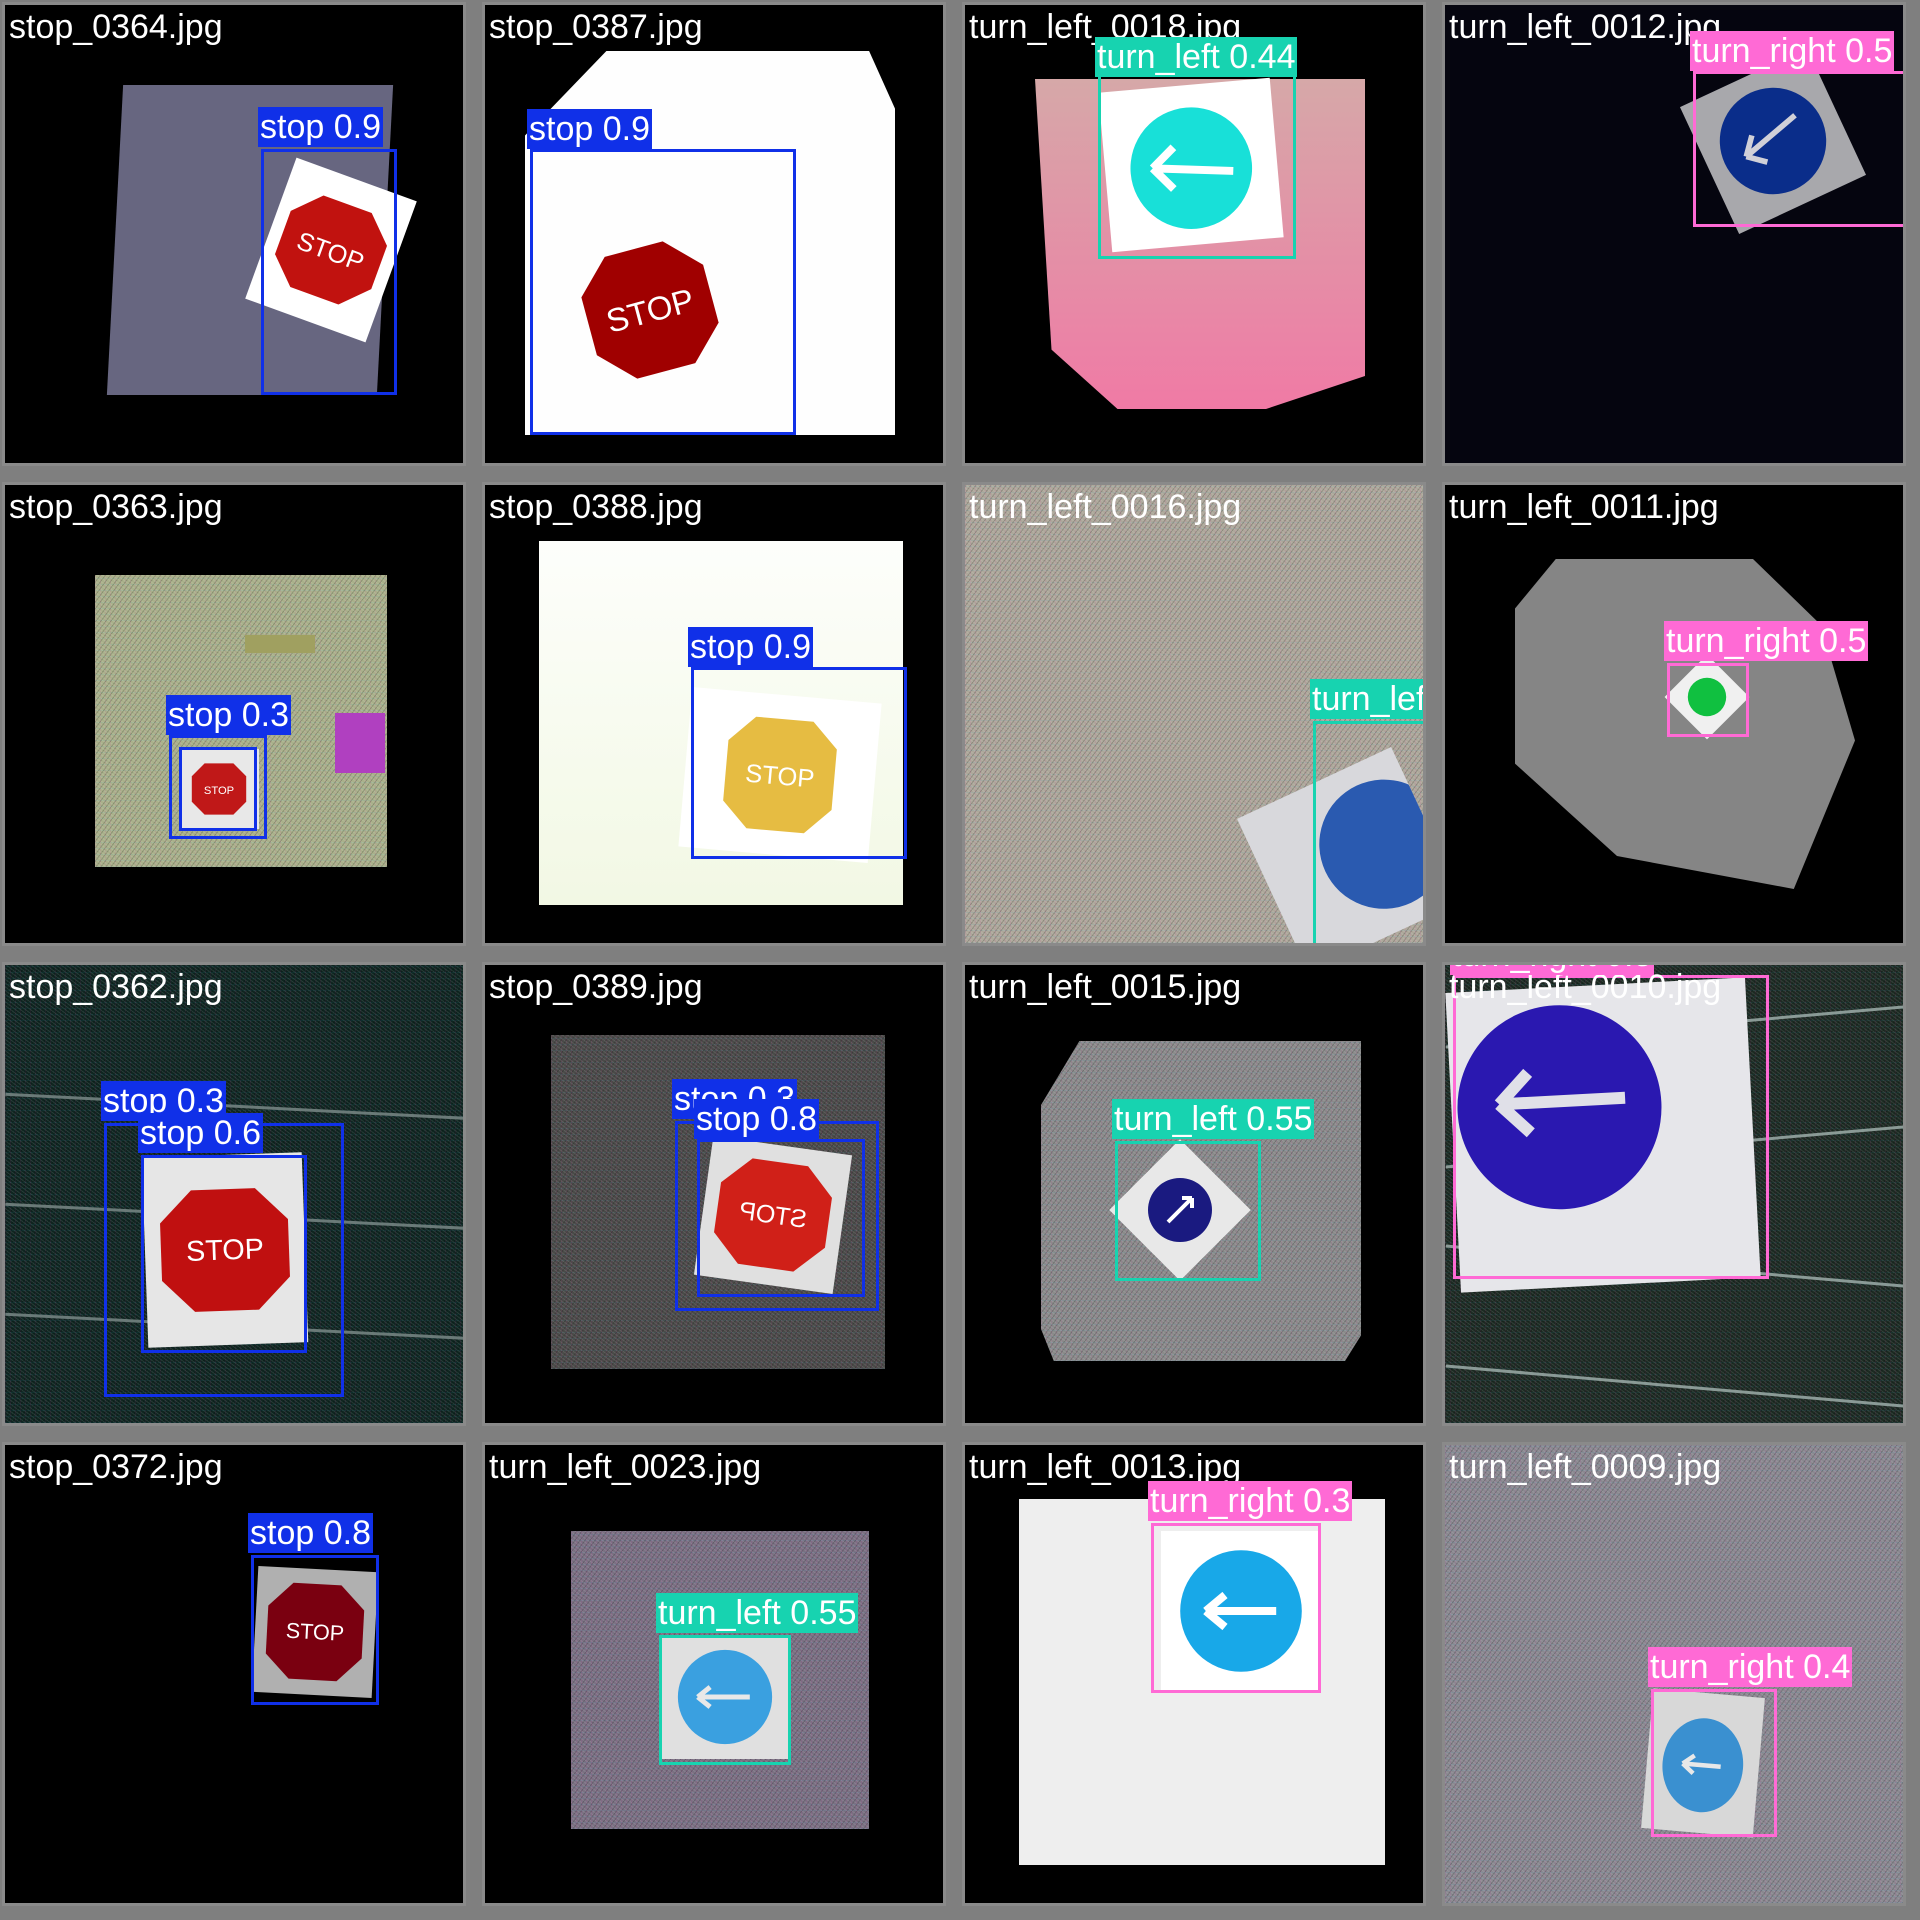 This screenshot has width=1920, height=1920. What do you see at coordinates (1585, 27) in the screenshot?
I see `image-filename: turn_left_0012.jpg` at bounding box center [1585, 27].